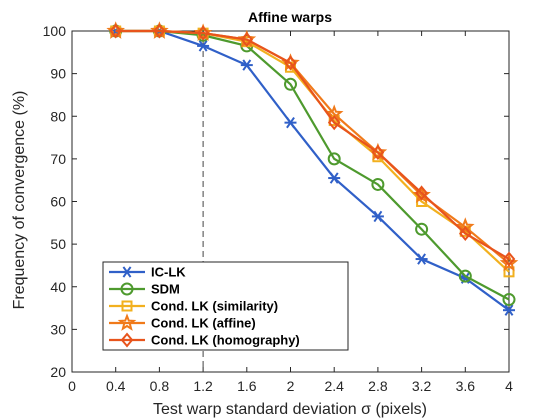 Image resolution: width=560 pixels, height=420 pixels. What do you see at coordinates (466, 386) in the screenshot?
I see `x-tick-label: 3.6` at bounding box center [466, 386].